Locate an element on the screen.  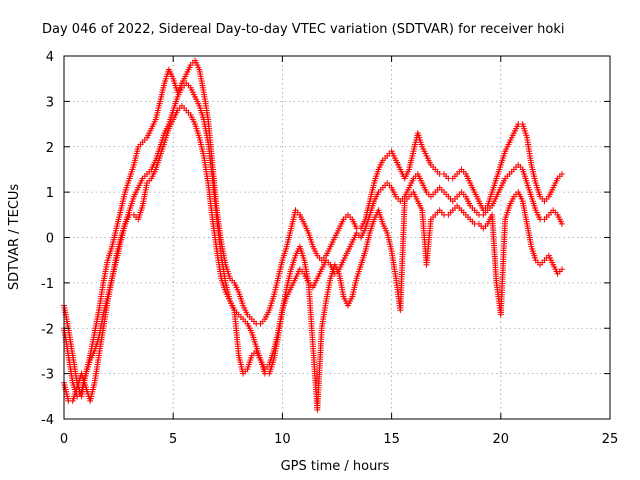
y-tick-label: -1 is located at coordinates (47, 284).